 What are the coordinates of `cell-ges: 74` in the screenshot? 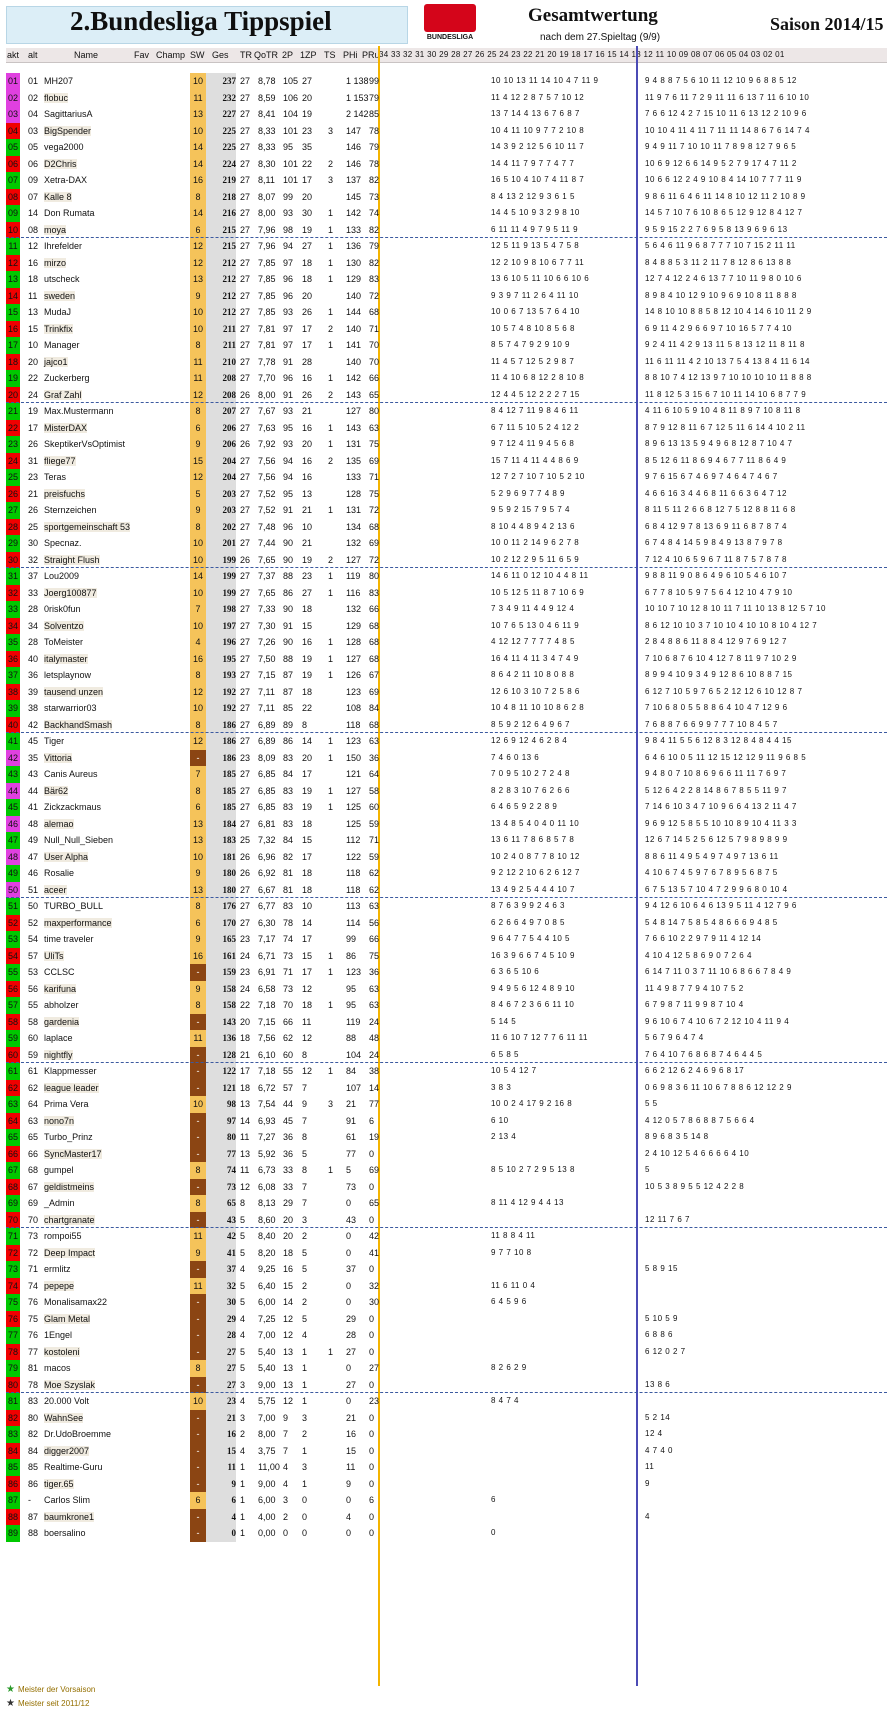 It's located at (221, 1170).